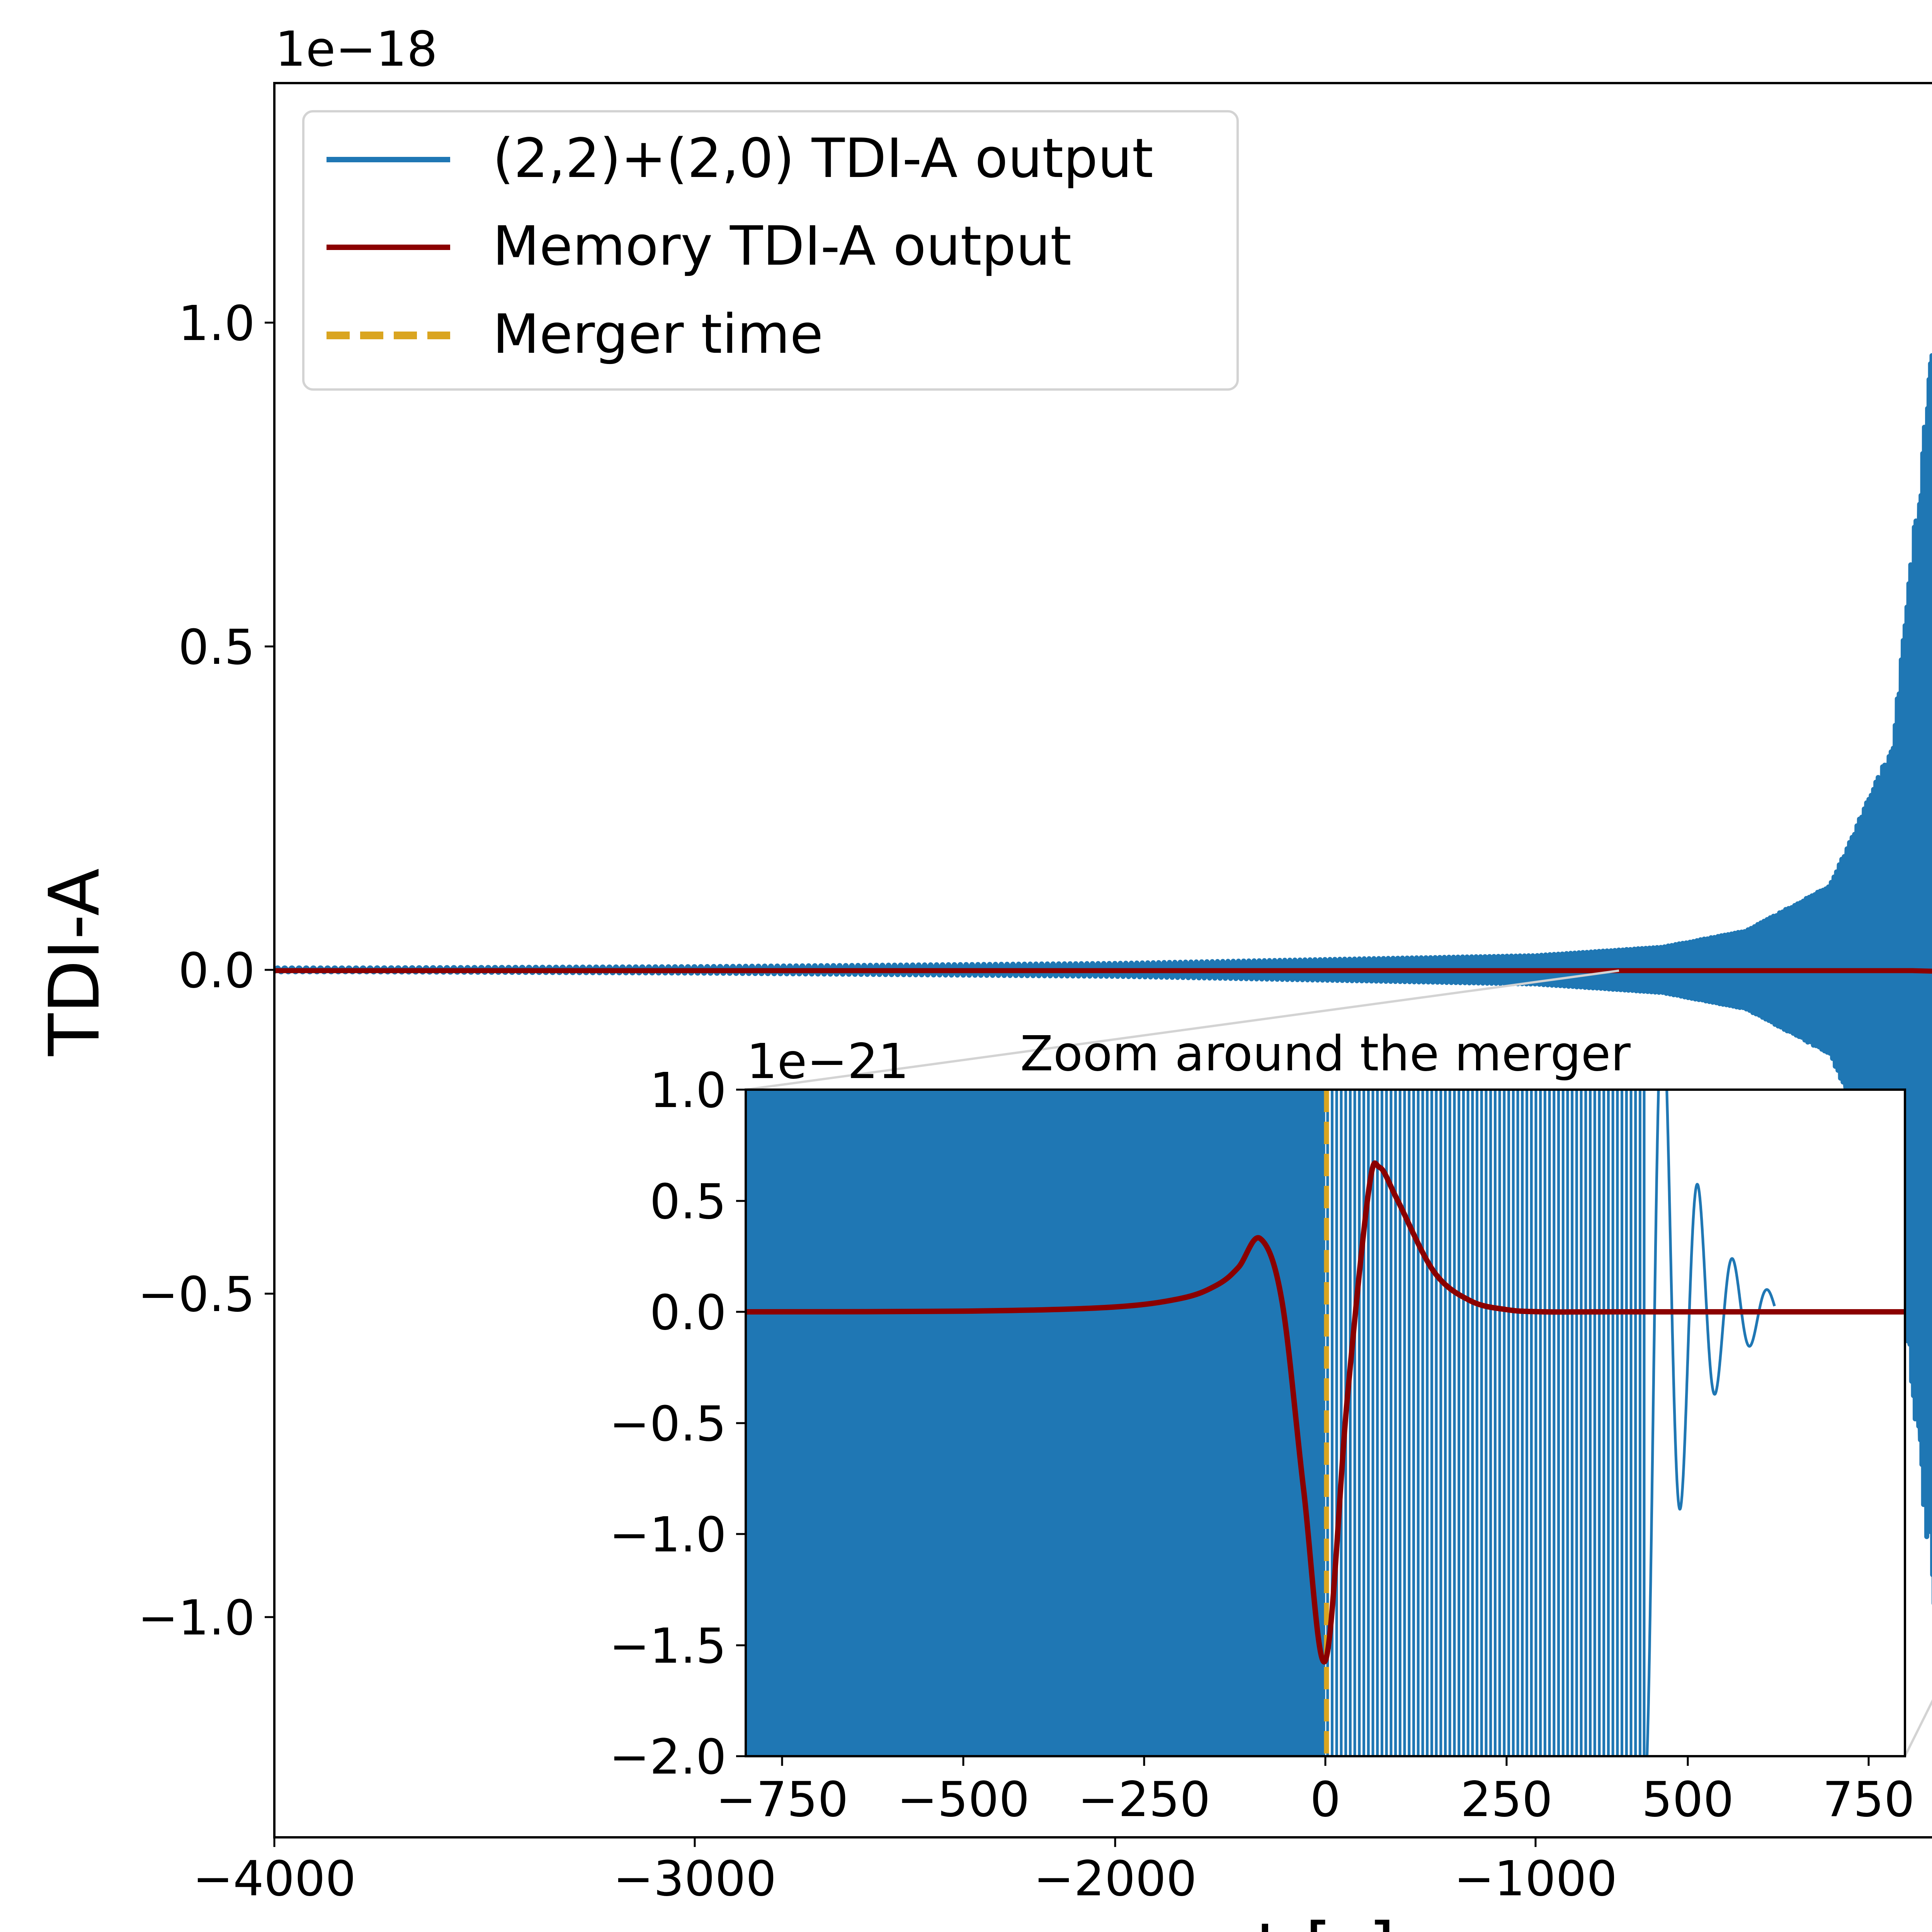  I want to click on y-axis-label: TDI-A, so click(74, 962).